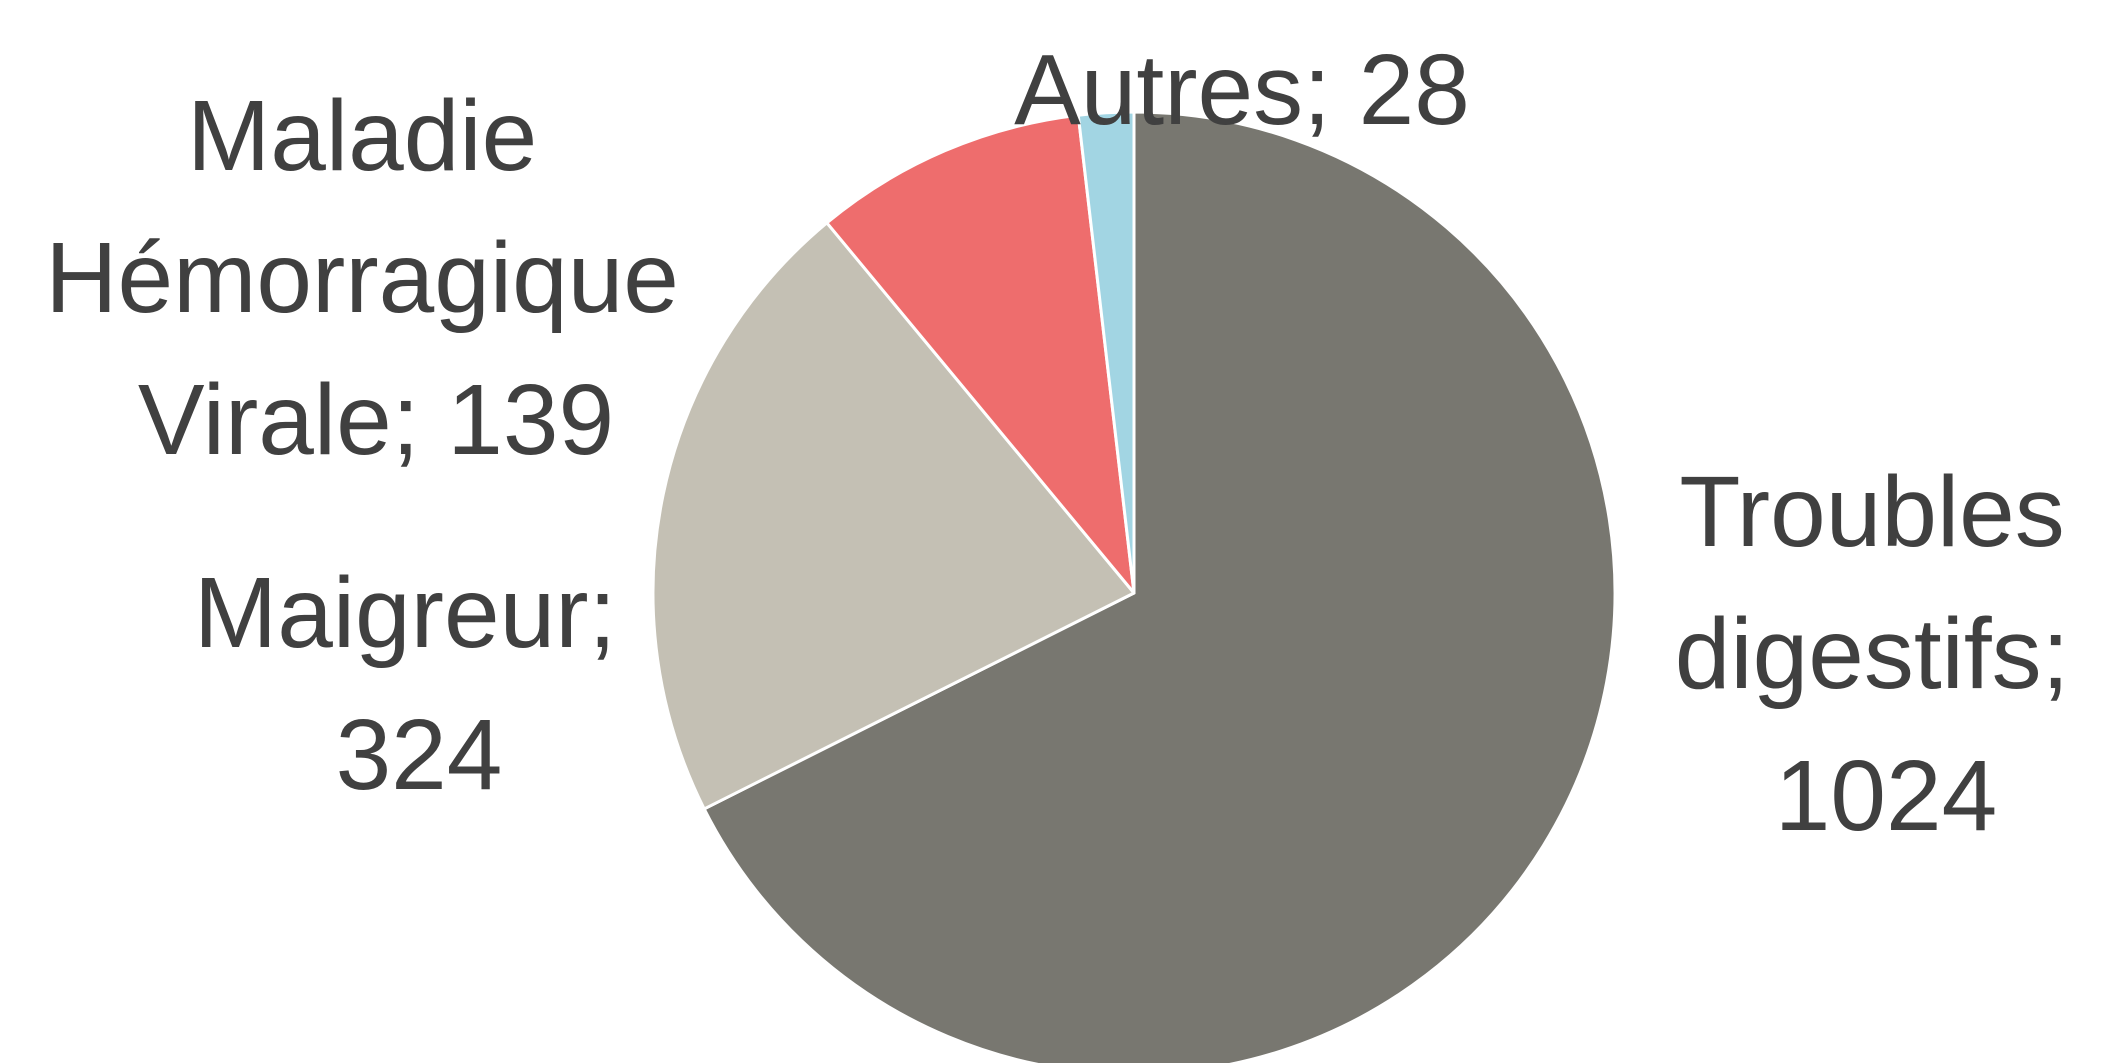  I want to click on data-label: Autres; 28, so click(1242, 90).